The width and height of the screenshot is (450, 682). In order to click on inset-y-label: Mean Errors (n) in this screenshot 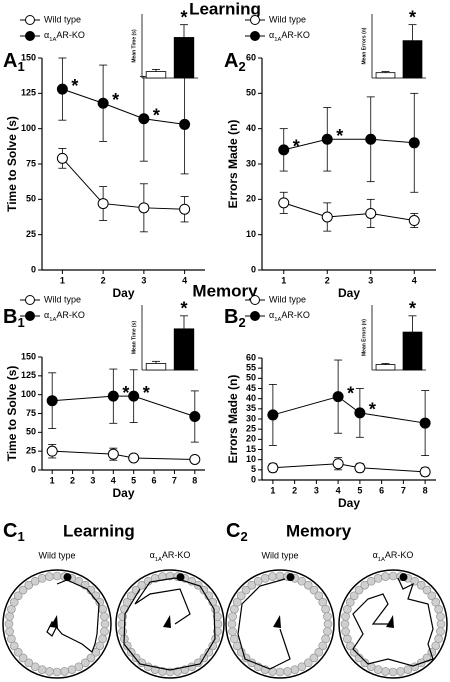, I will do `click(364, 45)`.